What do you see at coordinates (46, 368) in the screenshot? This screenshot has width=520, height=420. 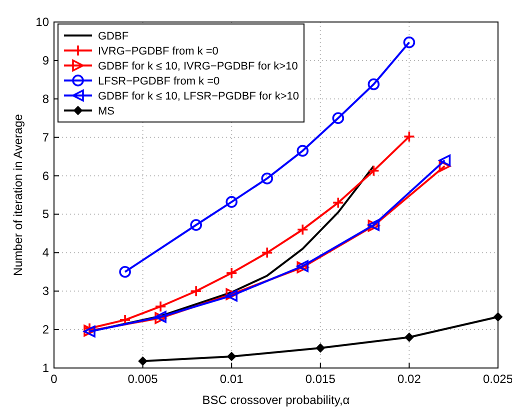 I see `y-tick-label: 1` at bounding box center [46, 368].